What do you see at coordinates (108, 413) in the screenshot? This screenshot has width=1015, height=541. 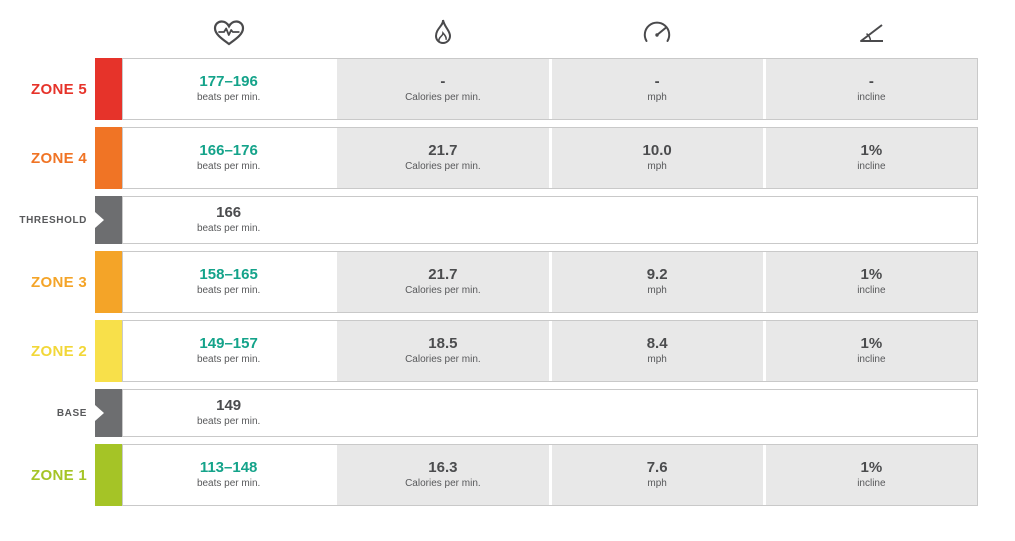 I see `base-marker-bar` at bounding box center [108, 413].